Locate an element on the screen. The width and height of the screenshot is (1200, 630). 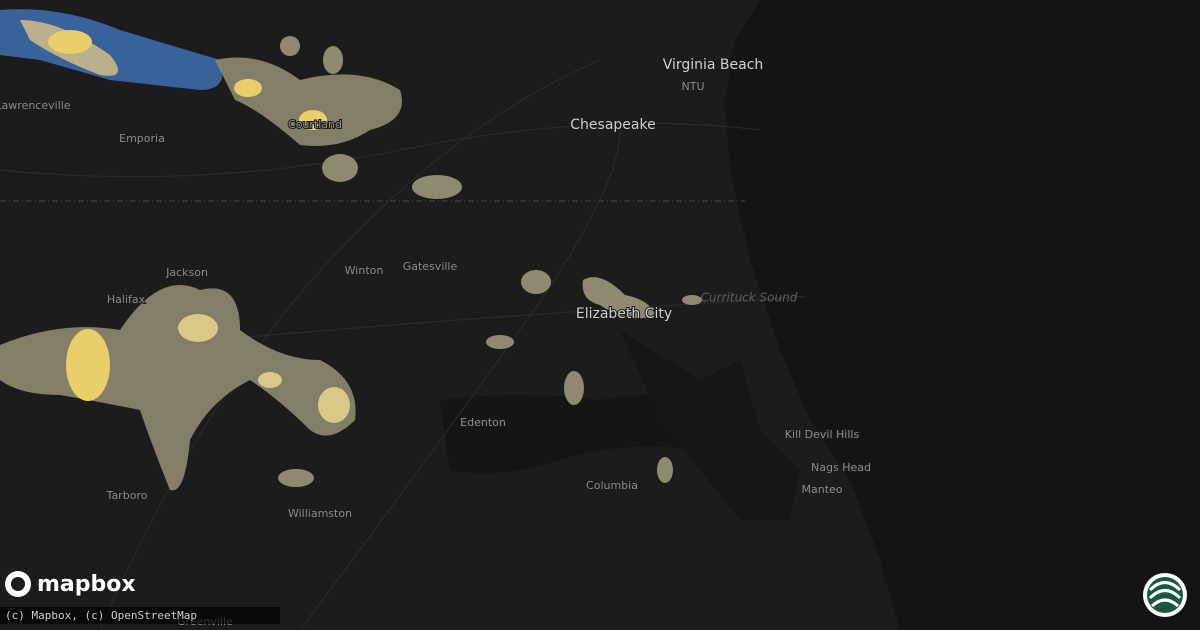
attribution-box is located at coordinates (140, 615).